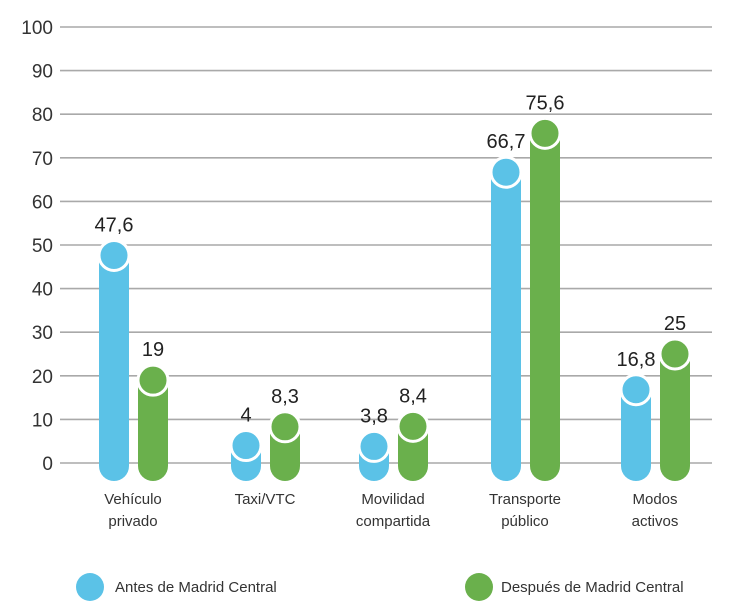 Image resolution: width=754 pixels, height=609 pixels. I want to click on legend-label-despues: Después de Madrid Central, so click(592, 587).